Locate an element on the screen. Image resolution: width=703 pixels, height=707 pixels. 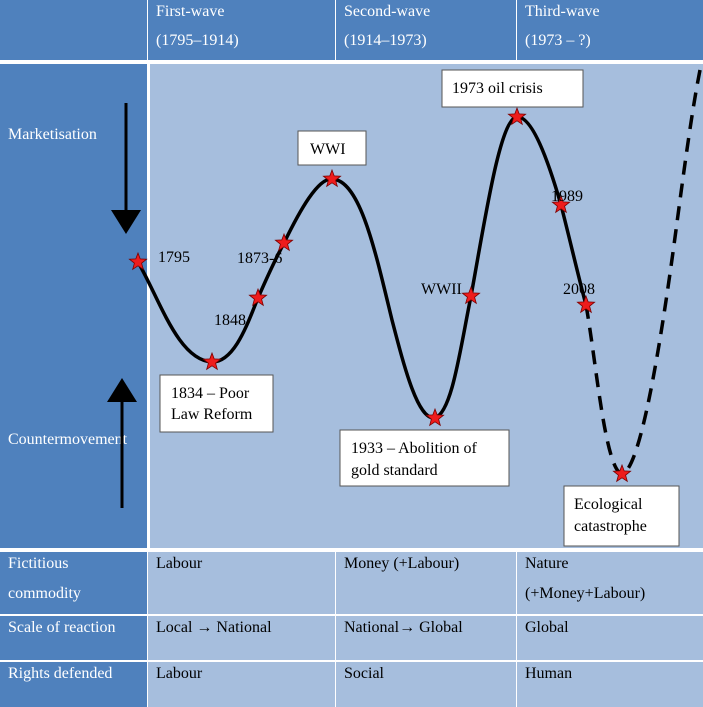
label-eco-2: catastrophe is located at coordinates (610, 526).